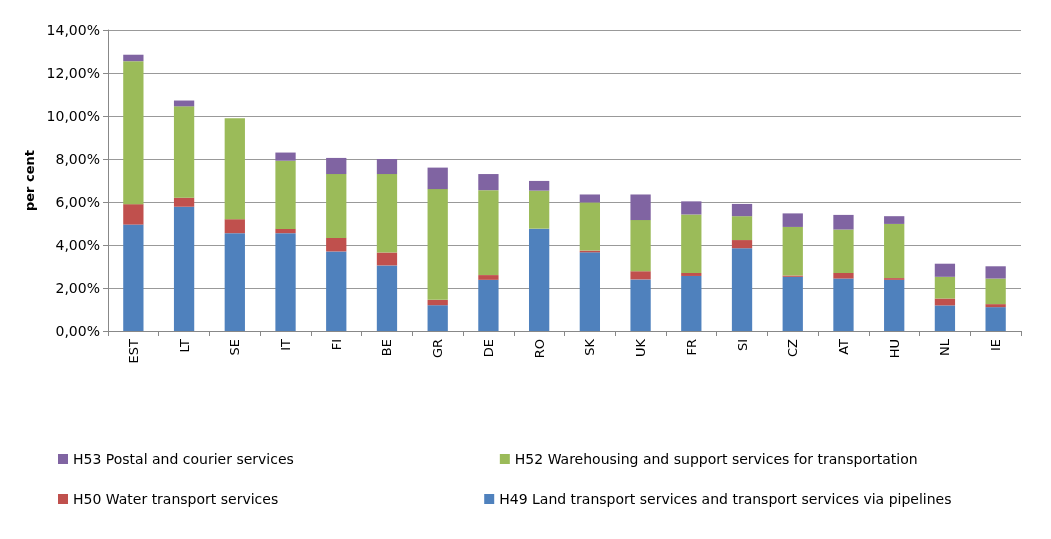 The width and height of the screenshot is (1051, 539). What do you see at coordinates (716, 459) in the screenshot?
I see `legend-label: H52 Warehousing and support services for transportation` at bounding box center [716, 459].